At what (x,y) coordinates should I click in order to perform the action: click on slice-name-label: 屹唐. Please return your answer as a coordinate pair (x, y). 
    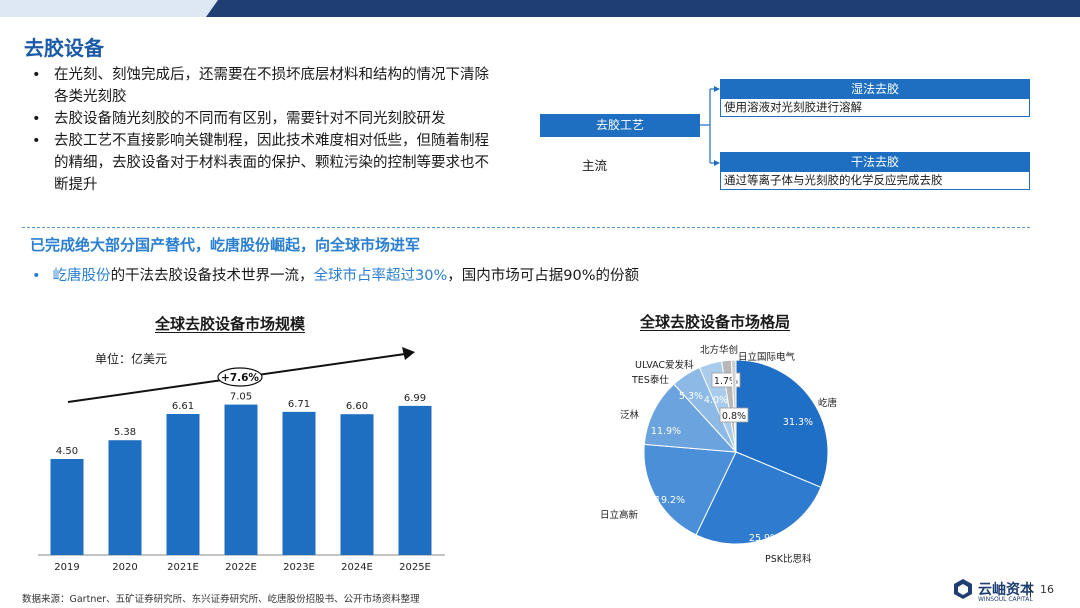
    Looking at the image, I should click on (827, 403).